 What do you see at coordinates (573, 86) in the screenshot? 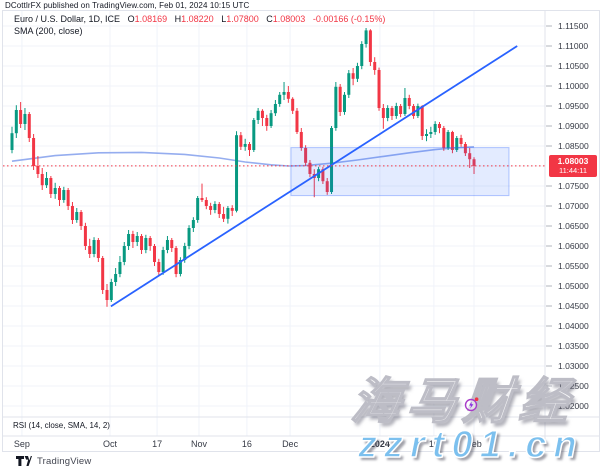
I see `price-axis-label: 1.10000` at bounding box center [573, 86].